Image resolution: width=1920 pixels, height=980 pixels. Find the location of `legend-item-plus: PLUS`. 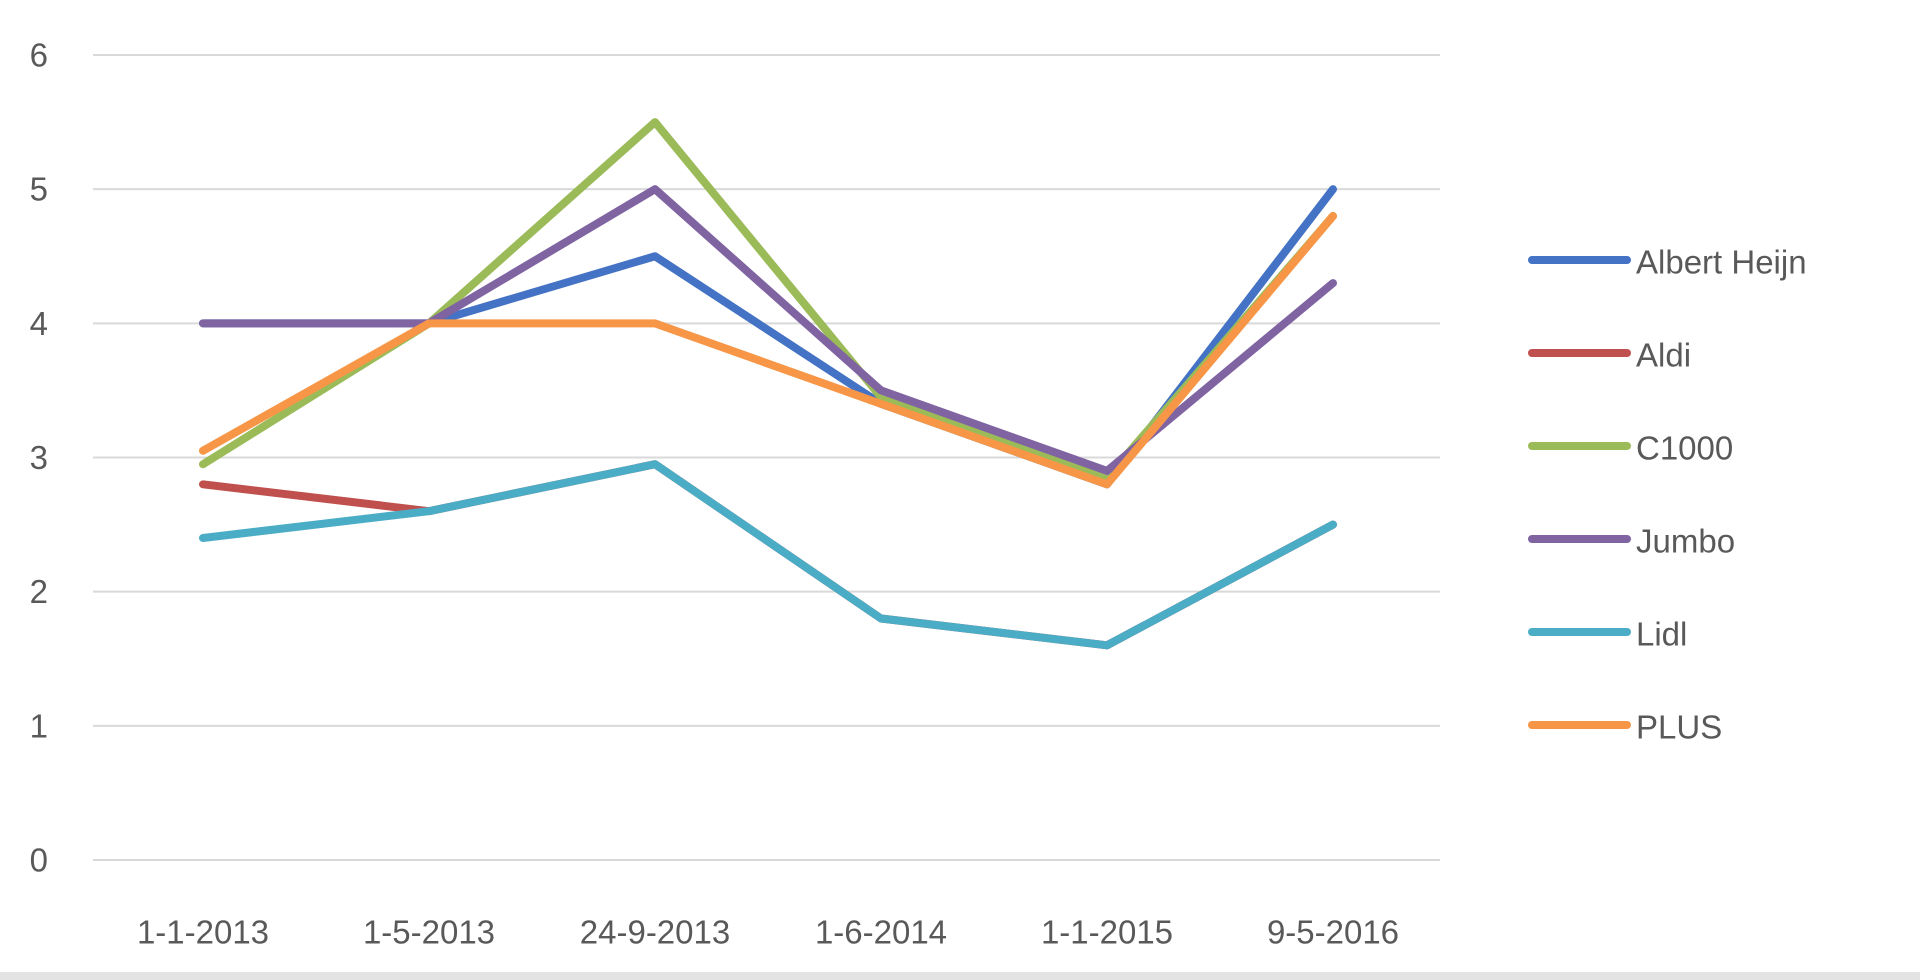

legend-item-plus: PLUS is located at coordinates (1625, 727).